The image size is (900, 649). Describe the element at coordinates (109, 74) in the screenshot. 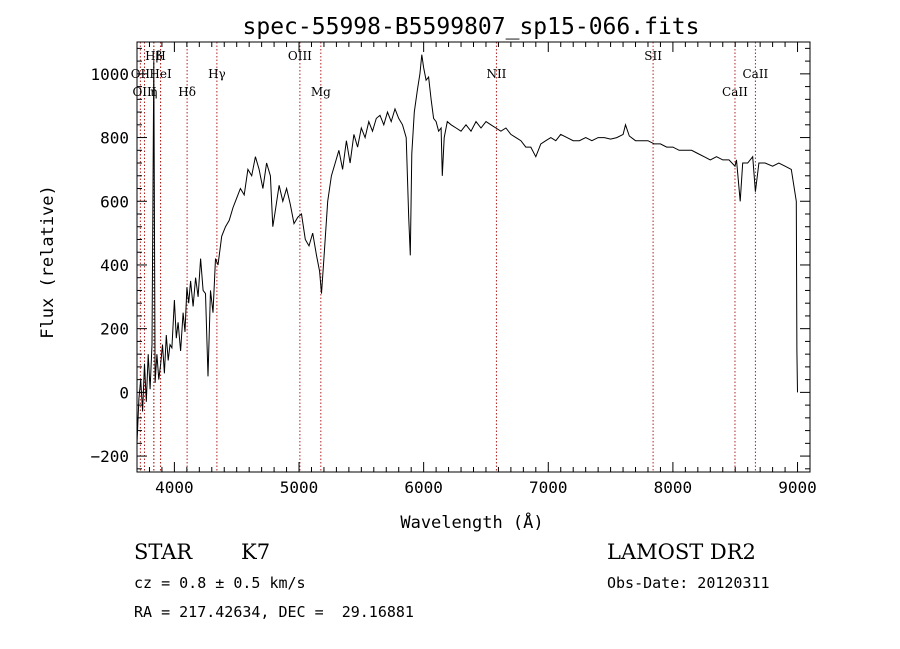

I see `y-tick-label: 1000` at that location.